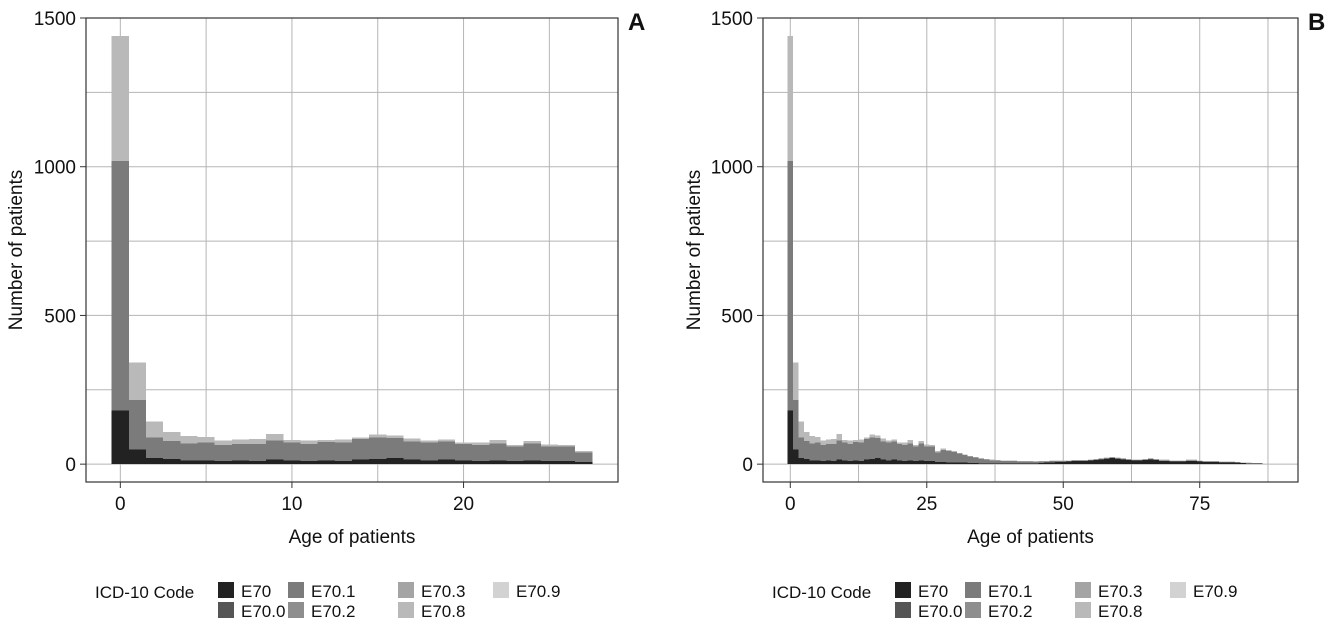  I want to click on legend-label: E70.1, so click(333, 591).